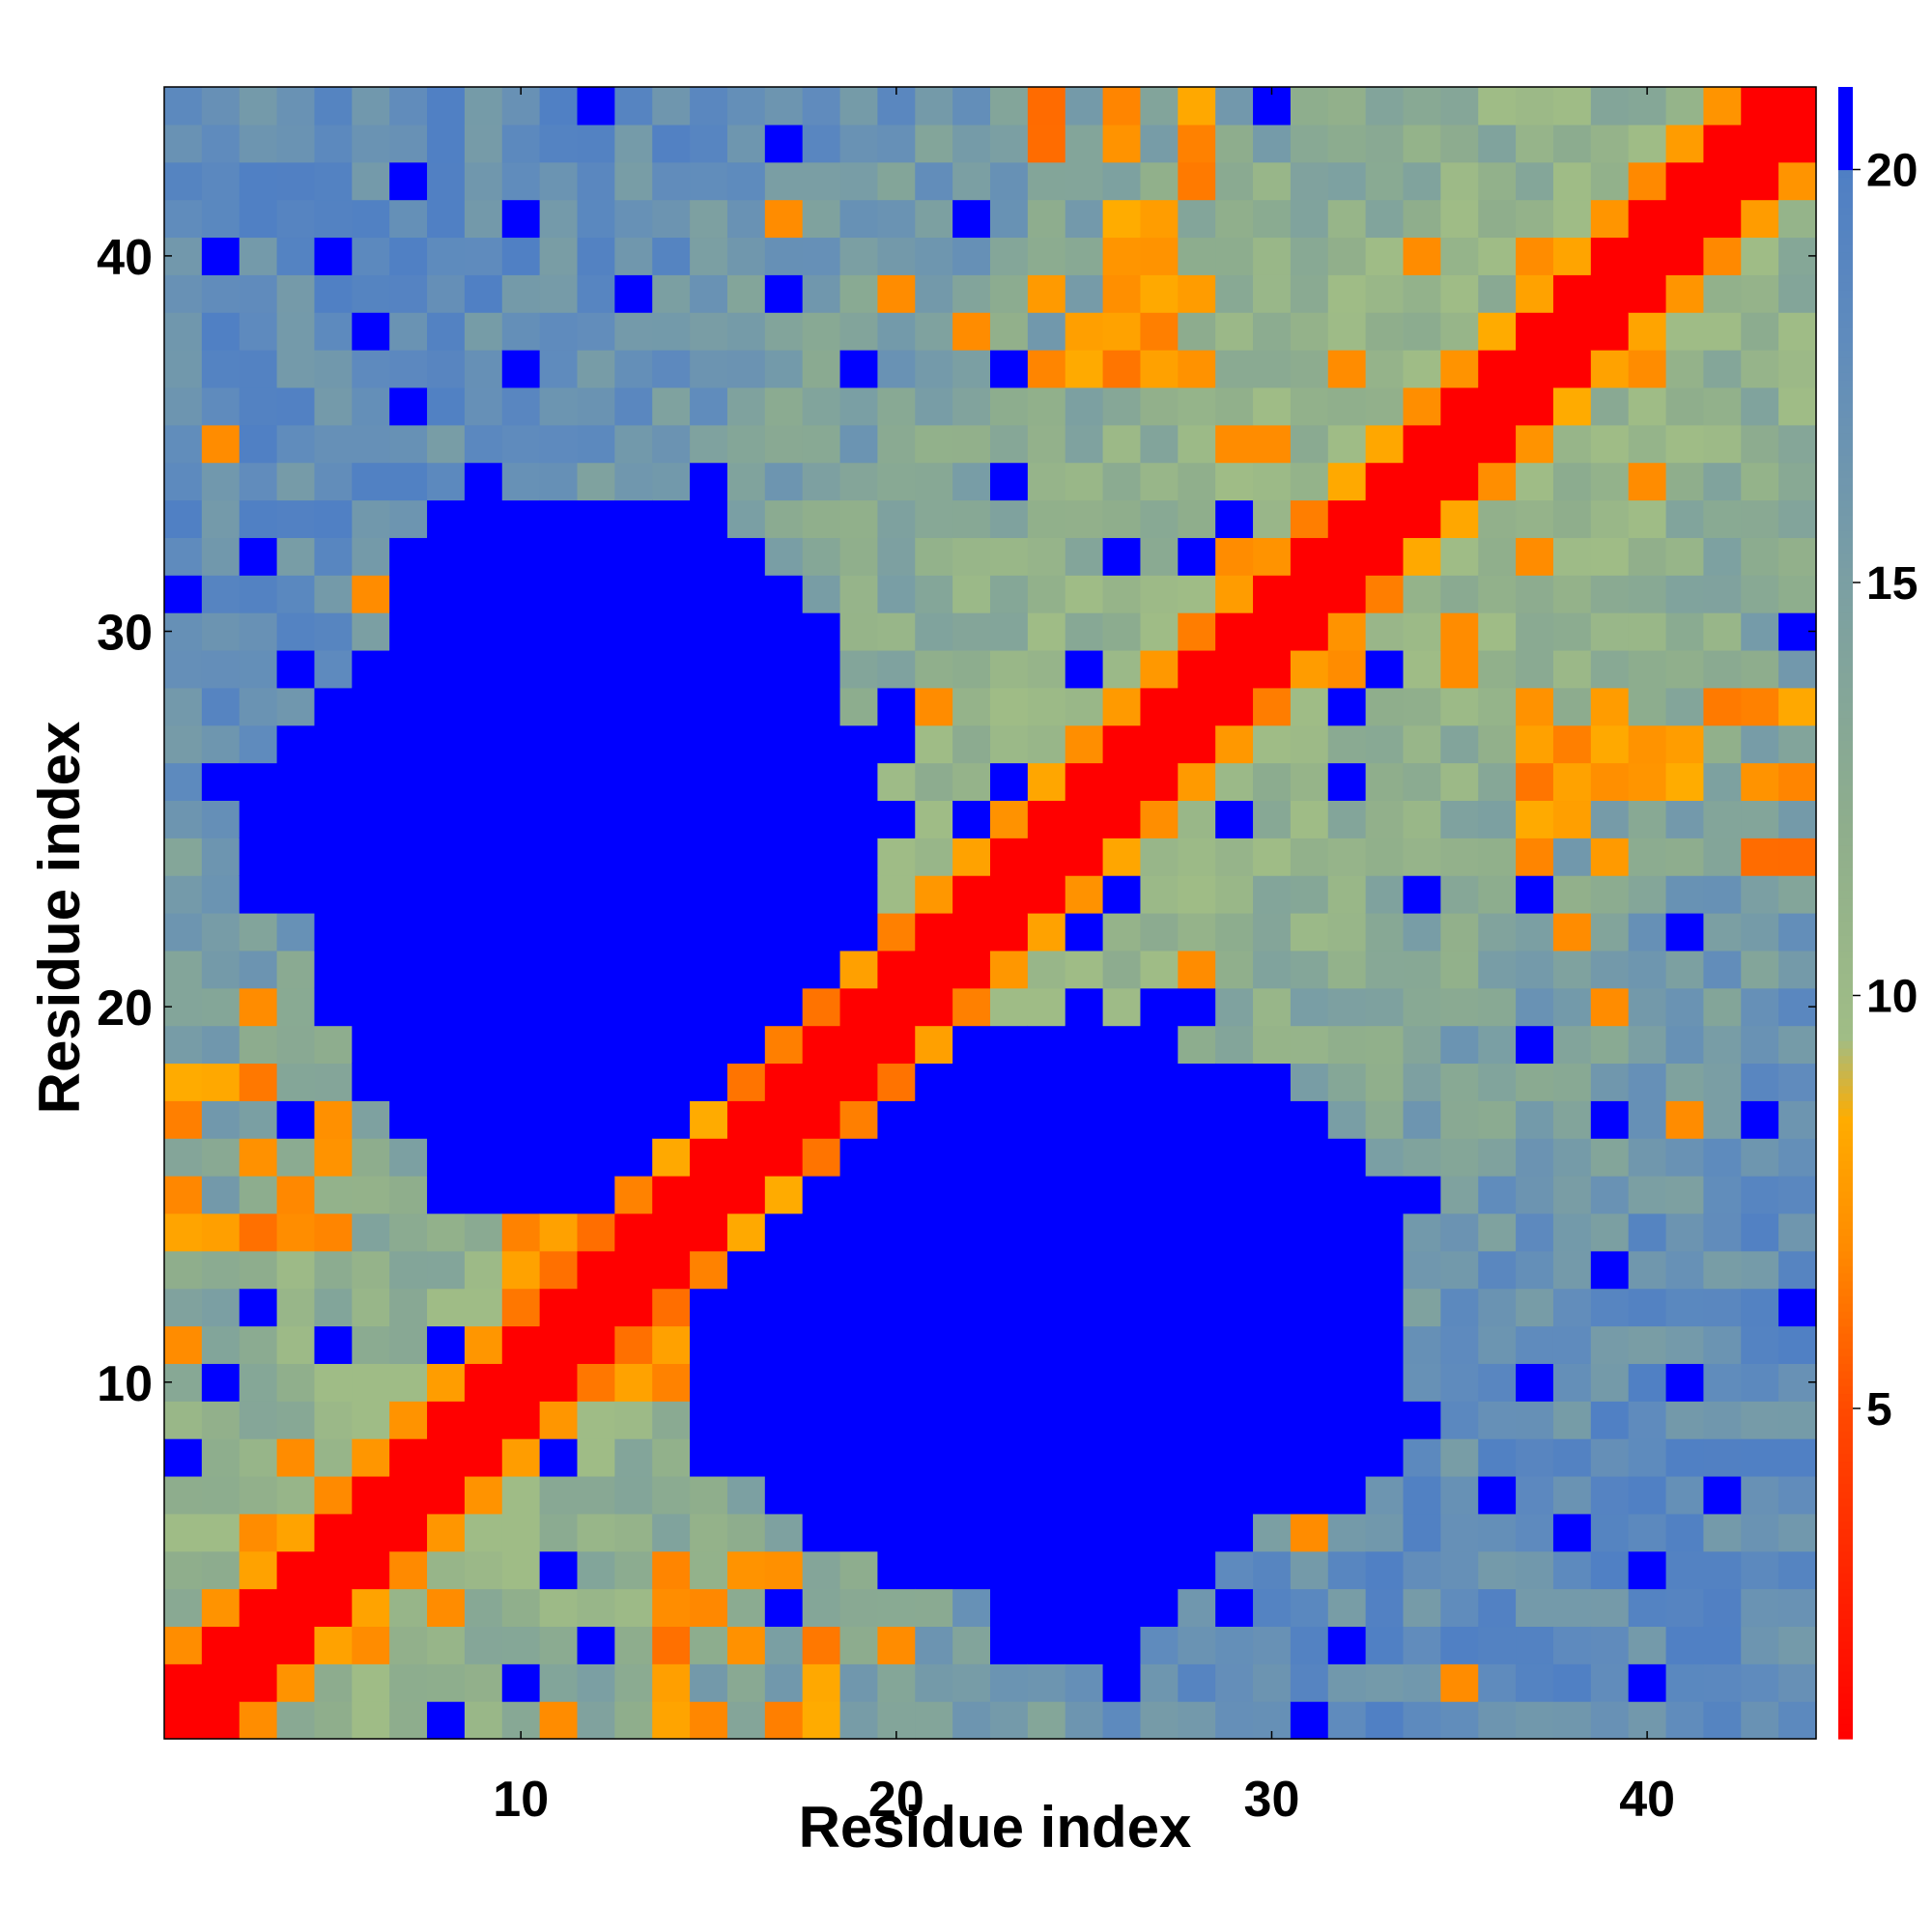  I want to click on x-tick-label: 40, so click(1647, 1800).